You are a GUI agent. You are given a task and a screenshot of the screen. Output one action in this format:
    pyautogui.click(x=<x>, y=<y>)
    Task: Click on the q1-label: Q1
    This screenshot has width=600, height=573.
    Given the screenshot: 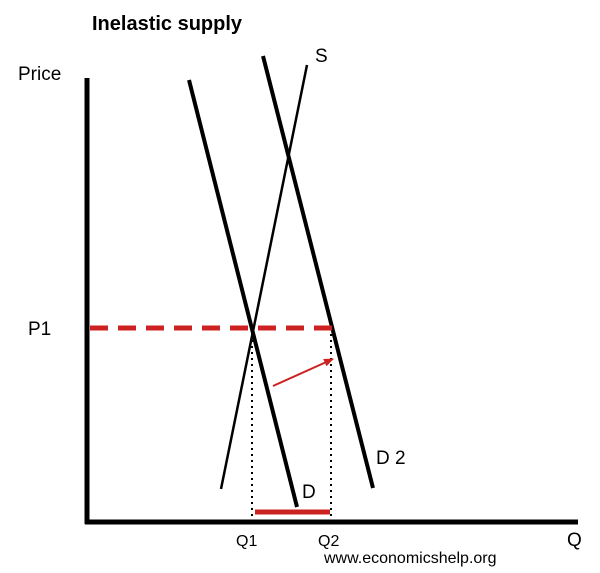 What is the action you would take?
    pyautogui.click(x=246, y=541)
    